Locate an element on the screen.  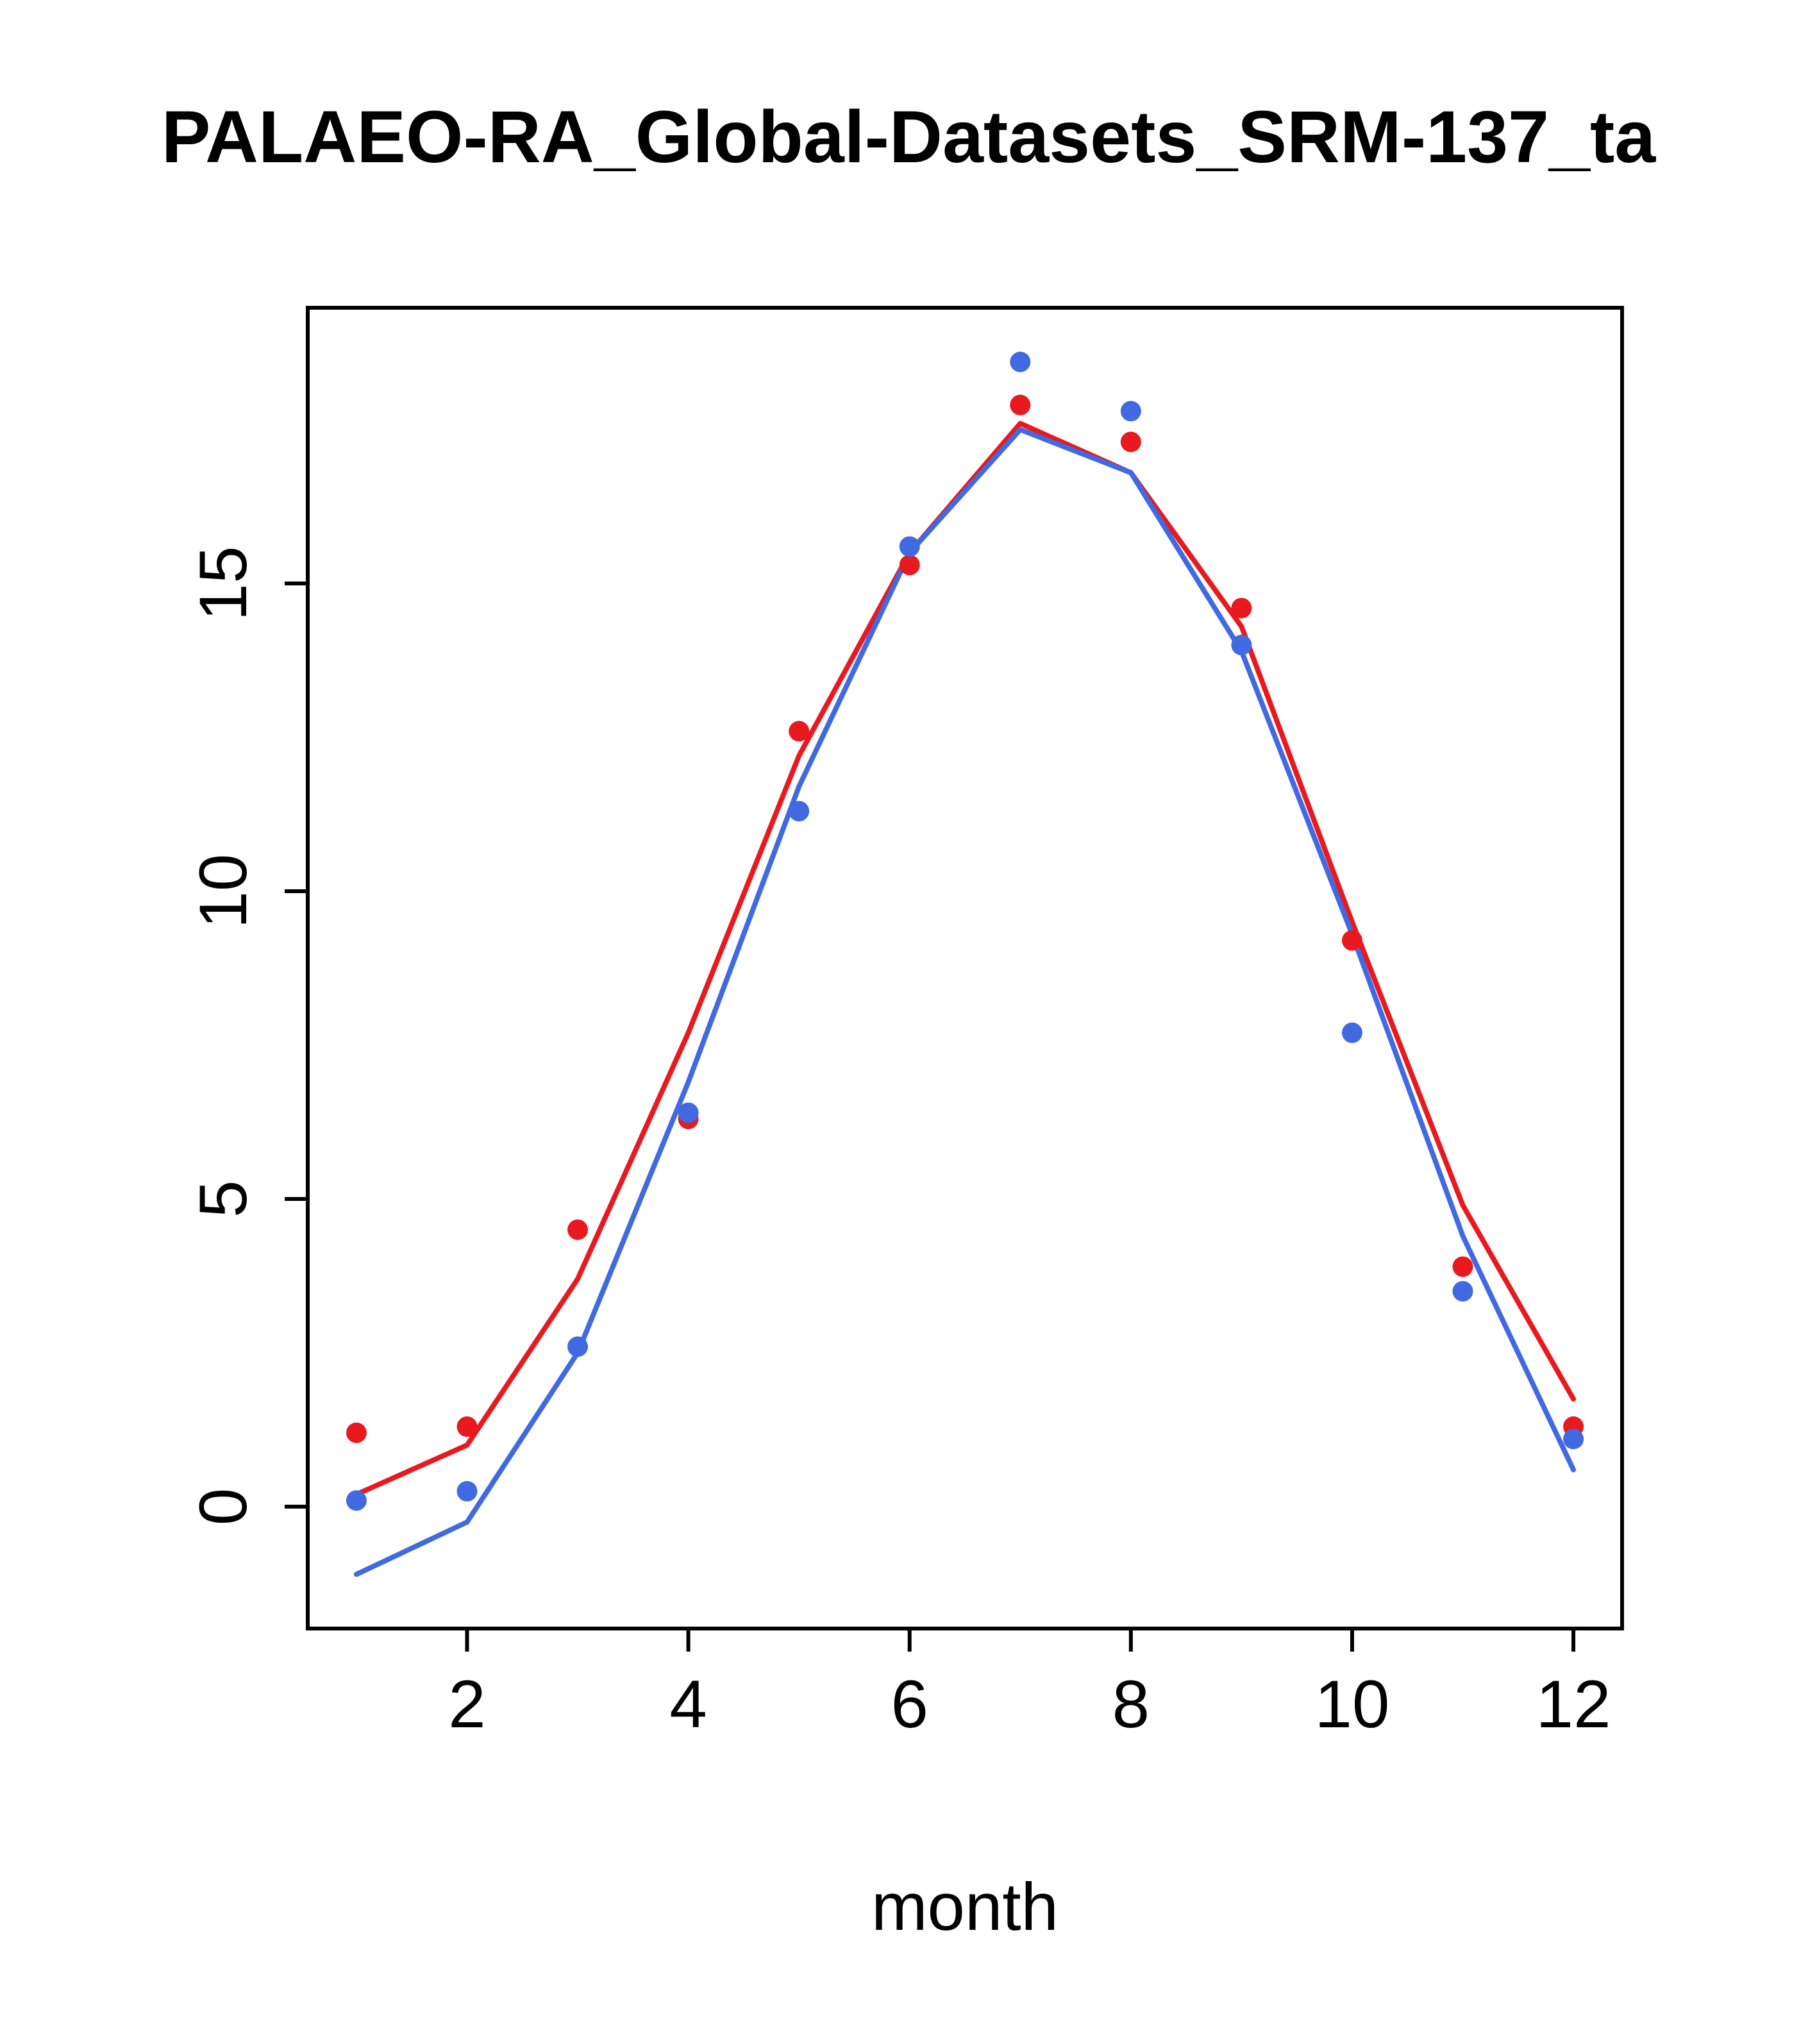
x-tick-label: 8 is located at coordinates (1131, 1705).